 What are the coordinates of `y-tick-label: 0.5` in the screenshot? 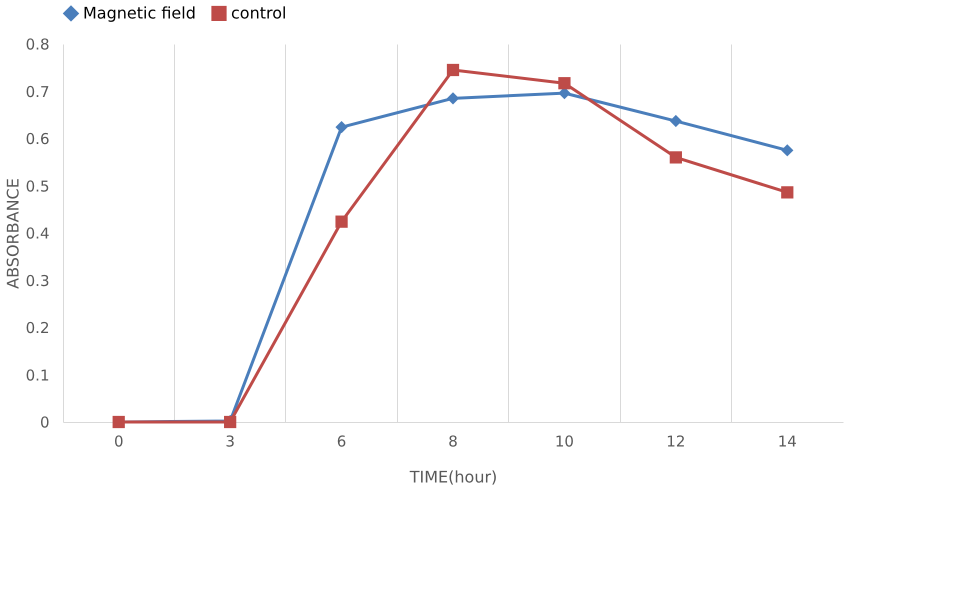 It's located at (38, 186).